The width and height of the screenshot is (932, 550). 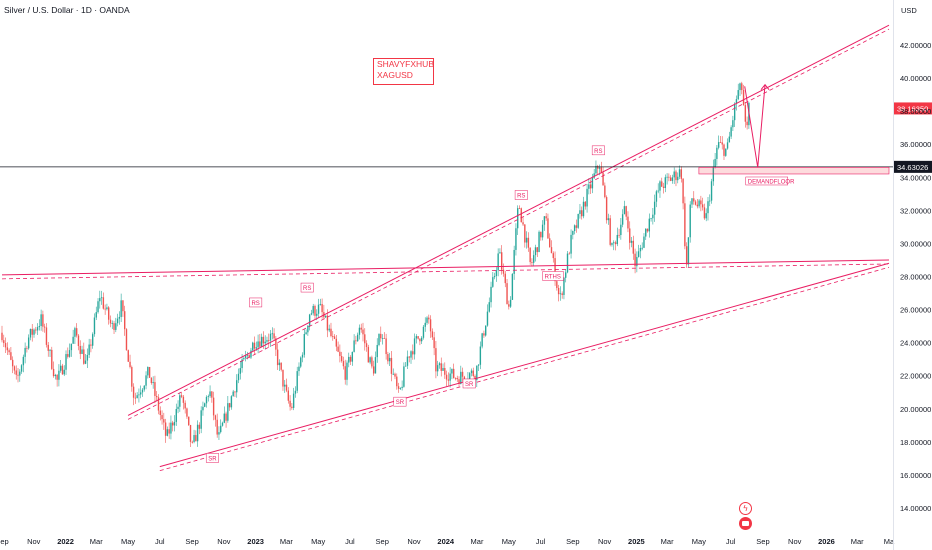 I want to click on currency-label: USD, so click(x=909, y=10).